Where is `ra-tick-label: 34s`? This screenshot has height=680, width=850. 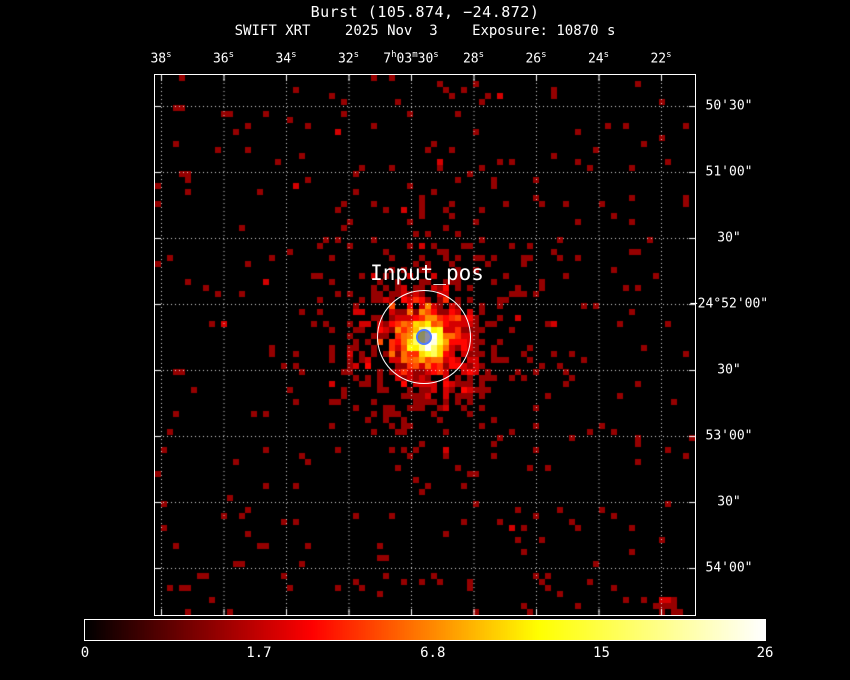
ra-tick-label: 34s is located at coordinates (286, 58).